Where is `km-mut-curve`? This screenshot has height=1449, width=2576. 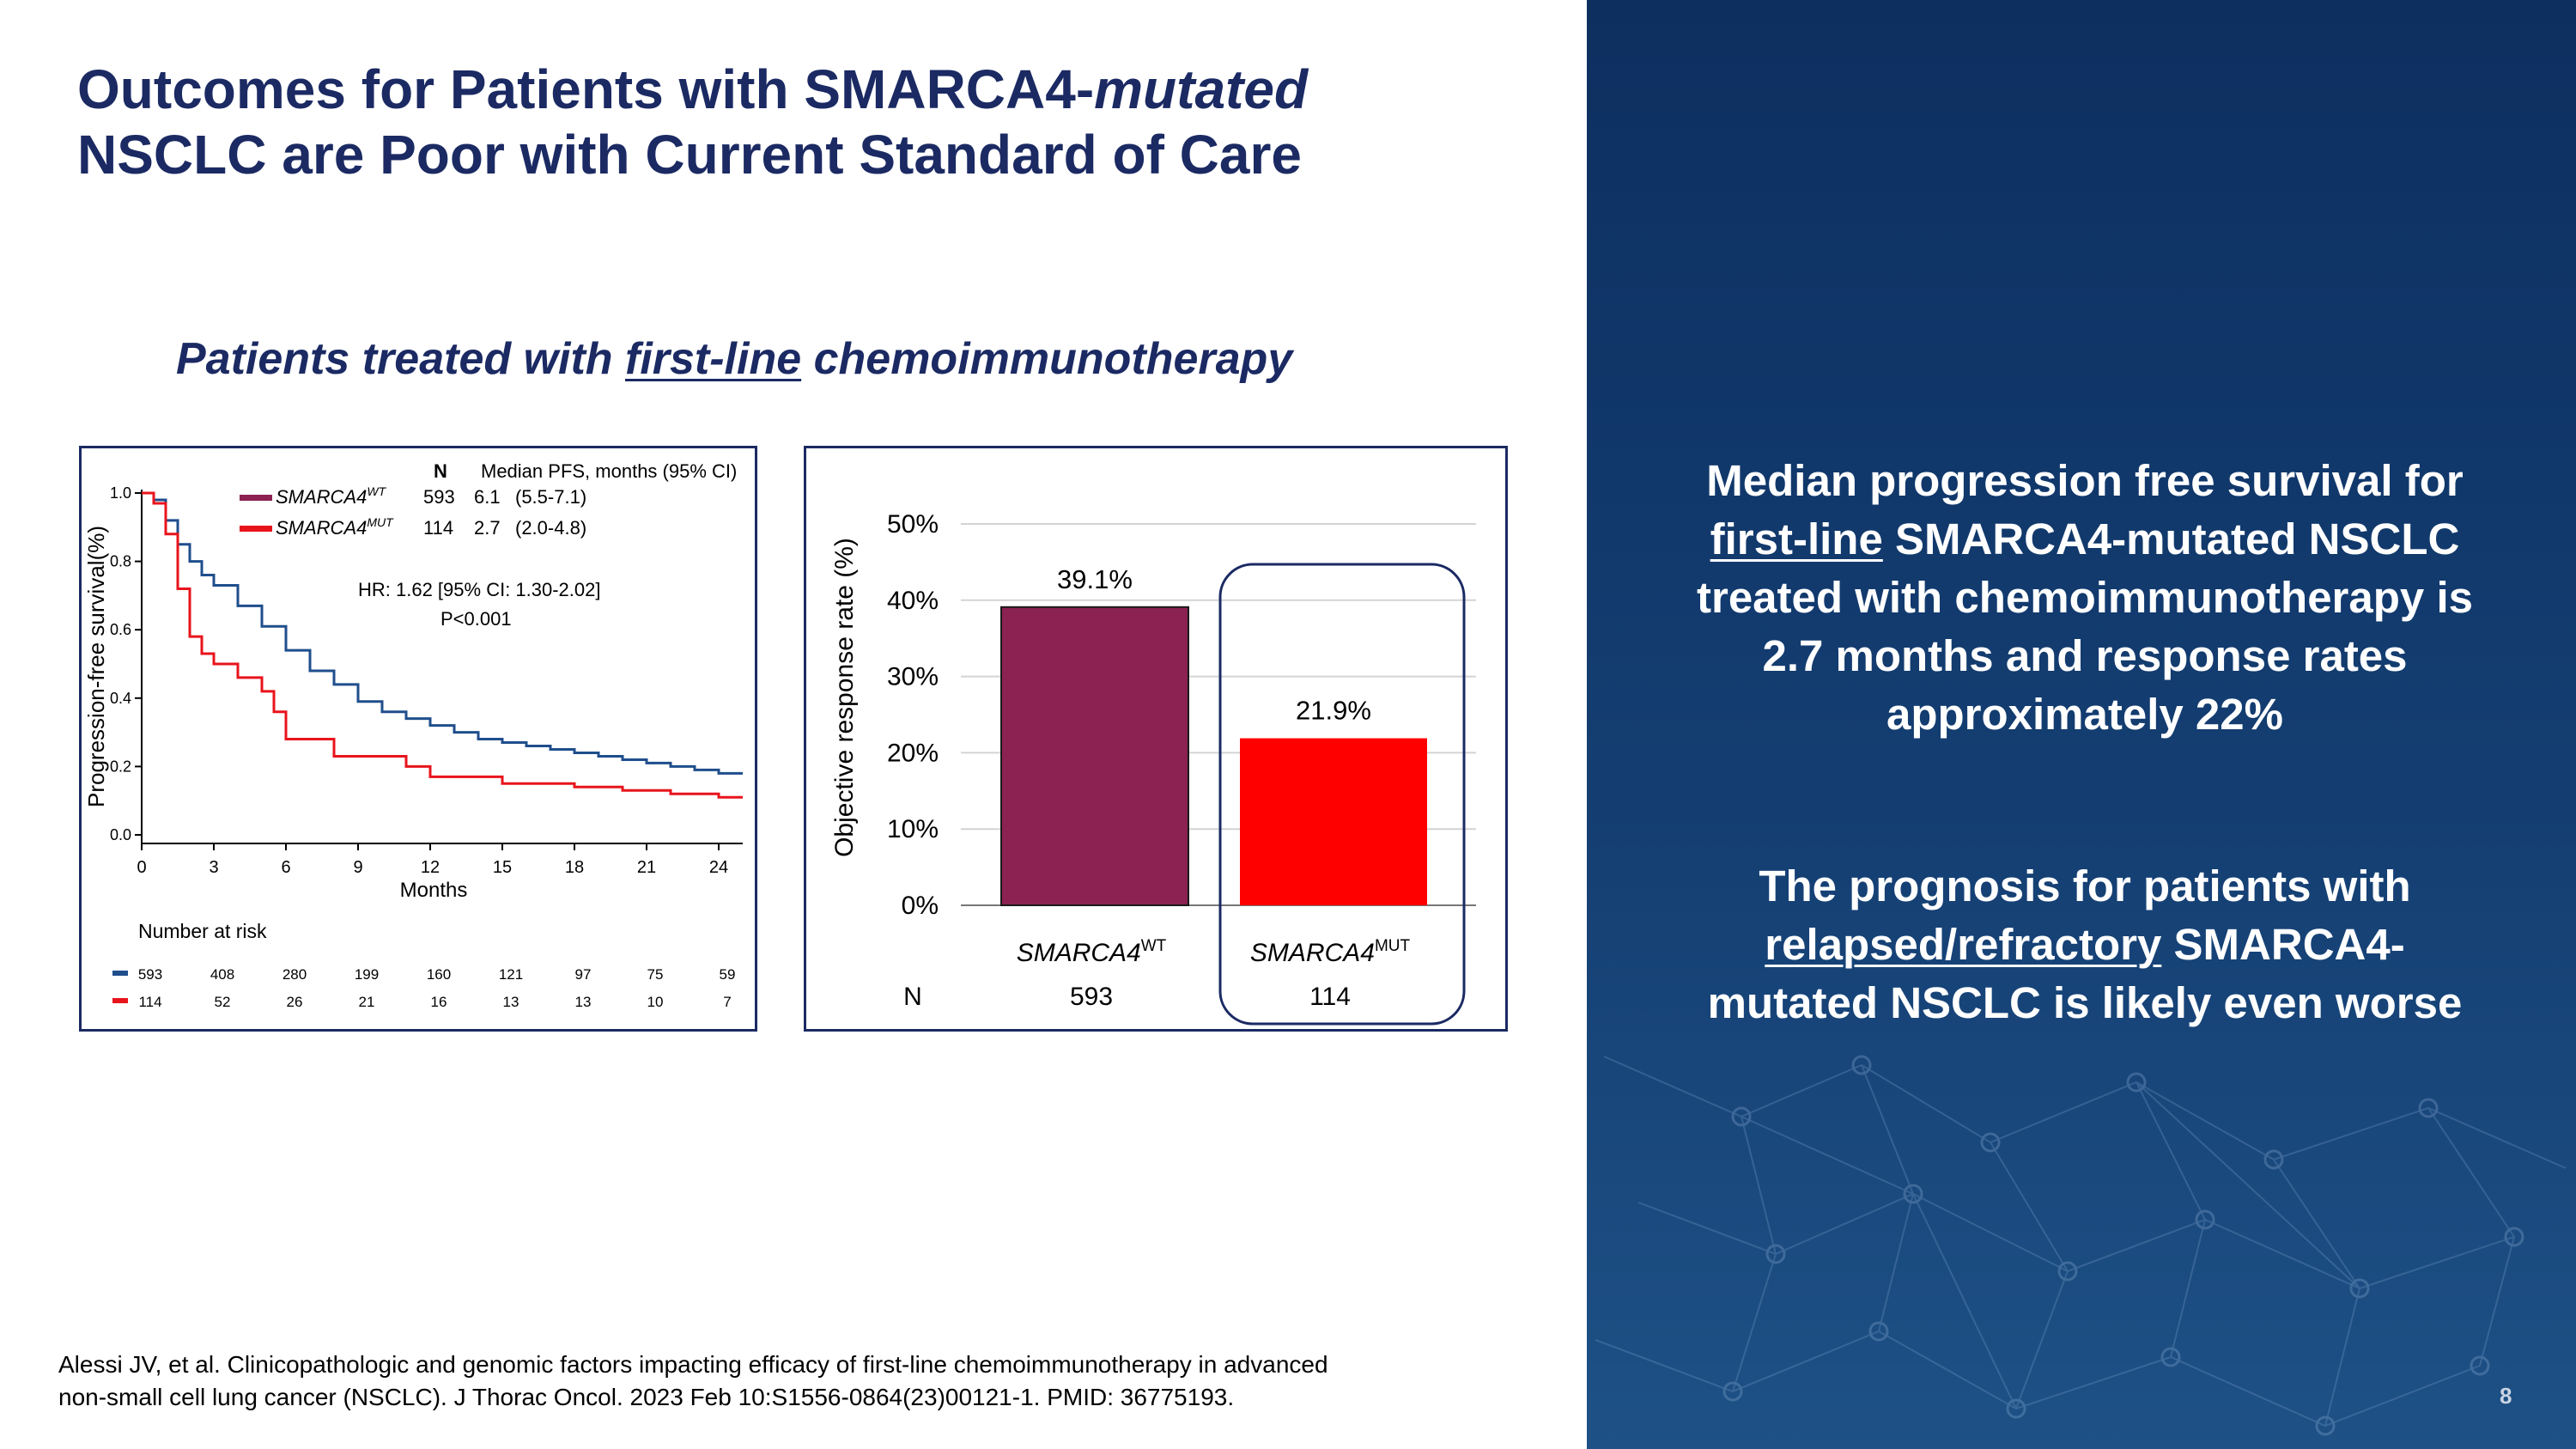 km-mut-curve is located at coordinates (442, 645).